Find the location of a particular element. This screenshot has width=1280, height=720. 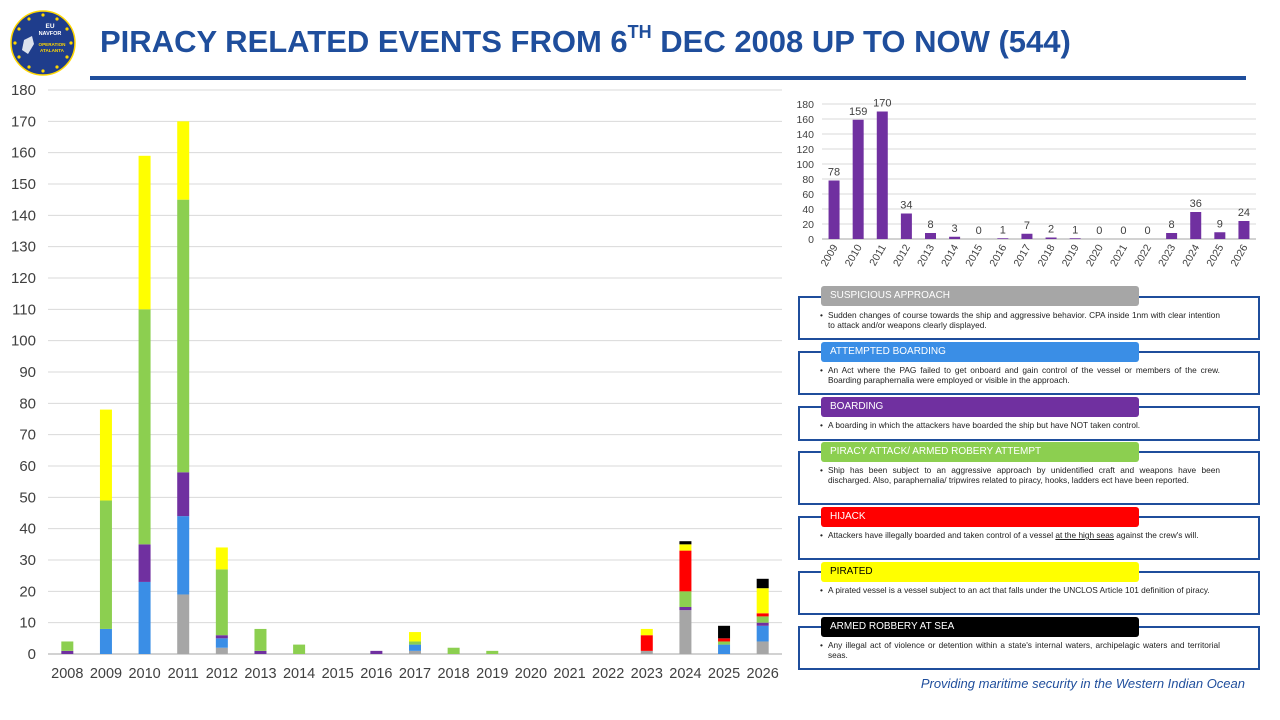

mini-x-tick-label: 2019 is located at coordinates (1071, 255).